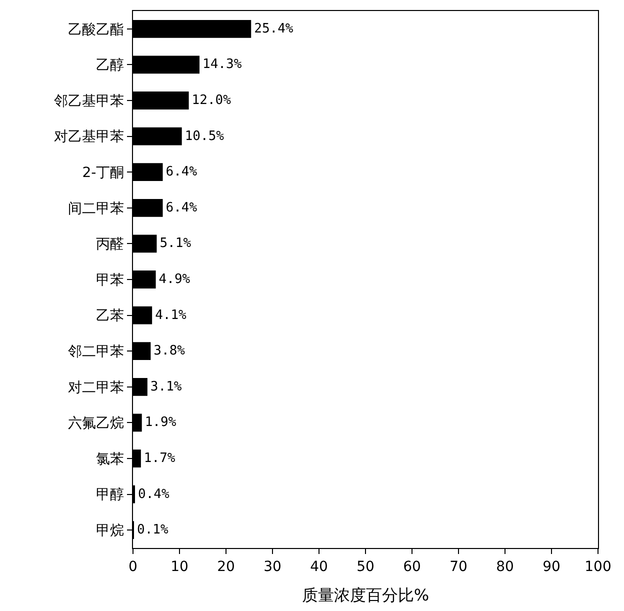 This screenshot has width=624, height=611. Describe the element at coordinates (96, 424) in the screenshot. I see `y-tick-label: 六氟乙烷` at that location.